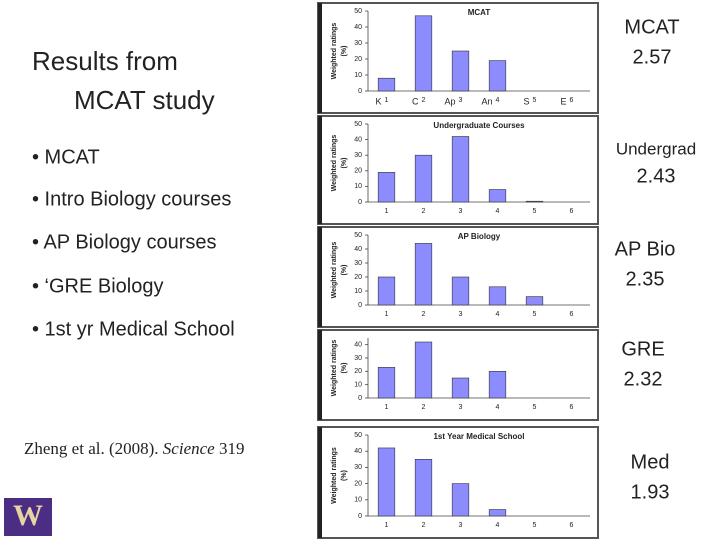  What do you see at coordinates (131, 199) in the screenshot?
I see `bullet: • Intro Biology courses` at bounding box center [131, 199].